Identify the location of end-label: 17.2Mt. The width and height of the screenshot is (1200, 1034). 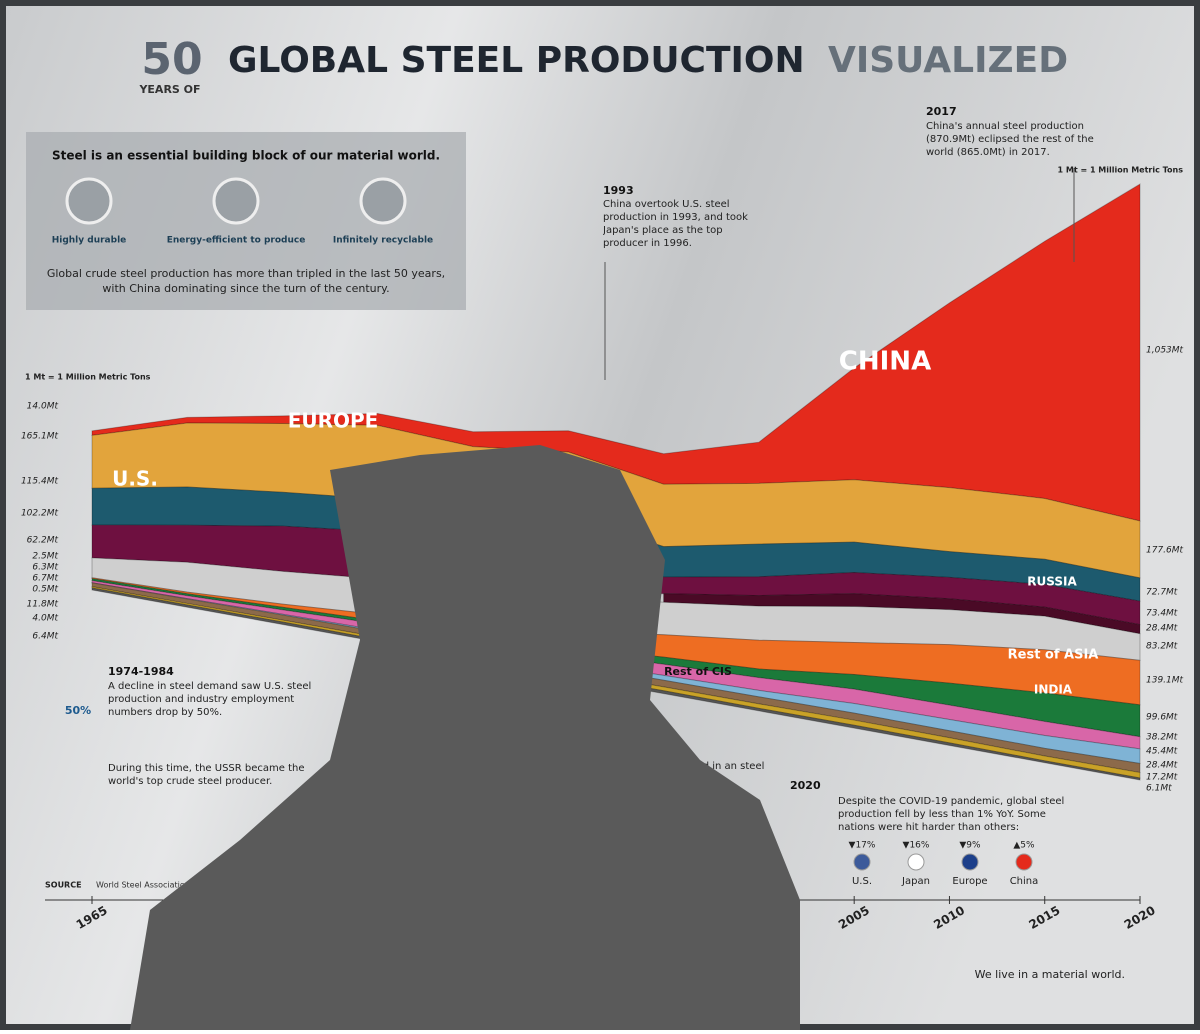
(1162, 778).